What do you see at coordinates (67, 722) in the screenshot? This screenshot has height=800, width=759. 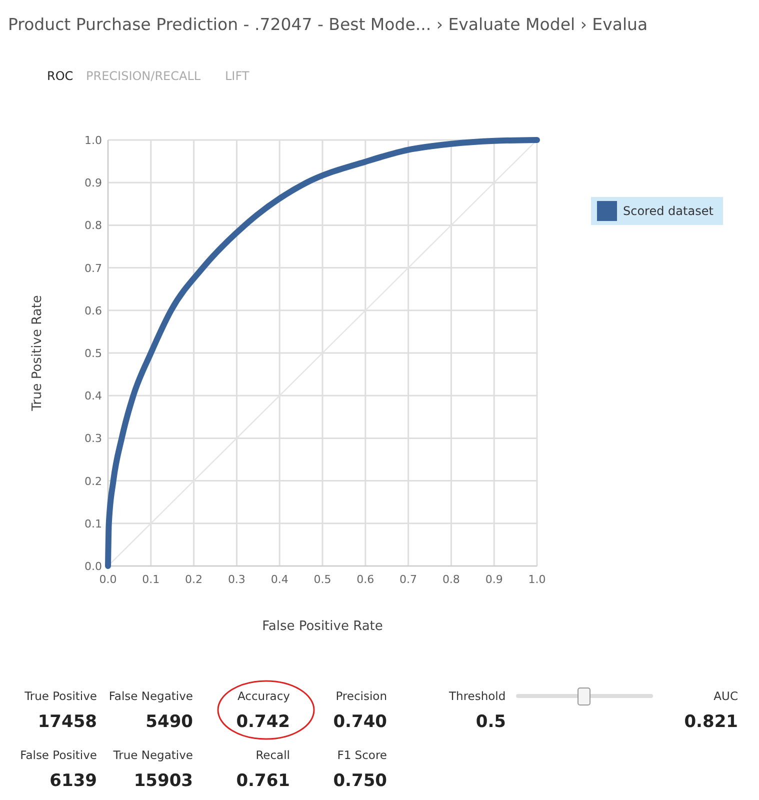 I see `text: 17458` at bounding box center [67, 722].